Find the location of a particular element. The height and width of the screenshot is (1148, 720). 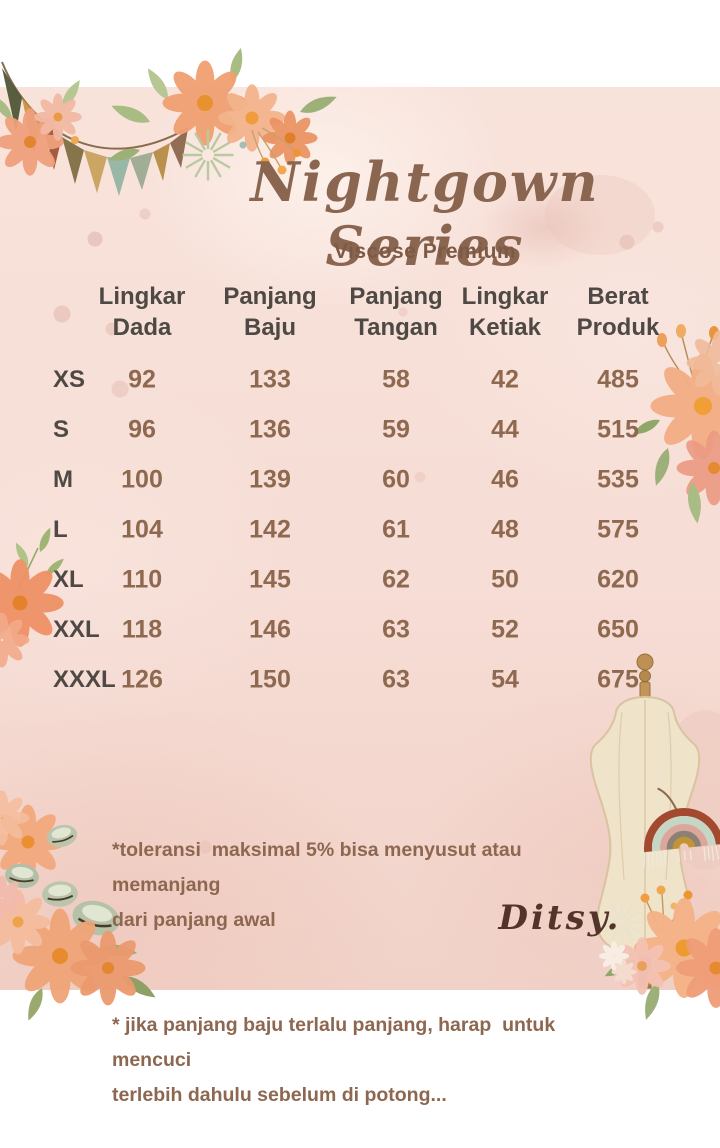

cell-panjang-tangan: 62 is located at coordinates (396, 580).